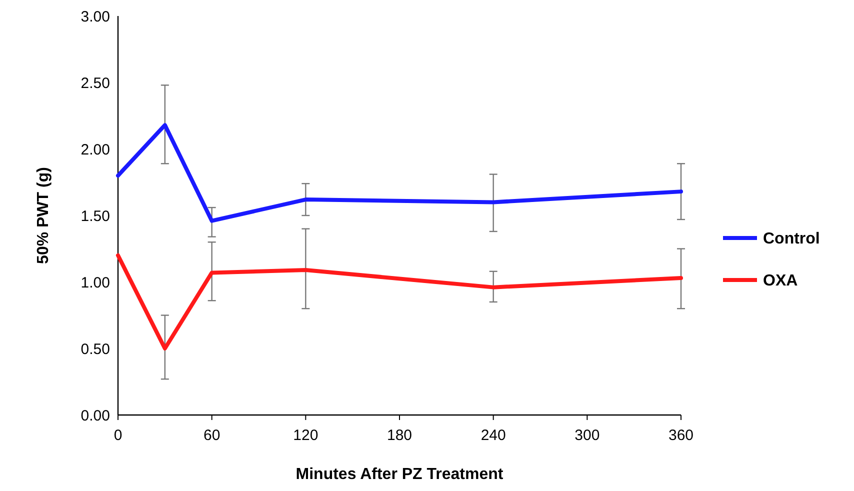  Describe the element at coordinates (493, 435) in the screenshot. I see `x-tick-label: 240` at that location.